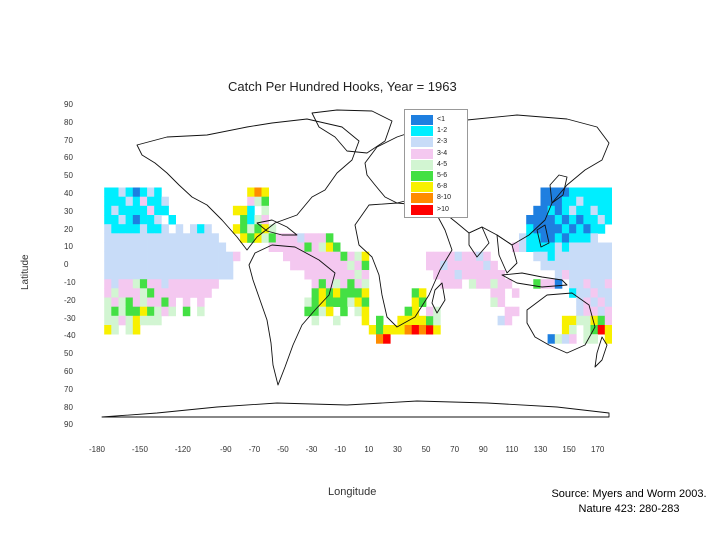  What do you see at coordinates (311, 449) in the screenshot?
I see `x-tick-label: -30` at bounding box center [311, 449].